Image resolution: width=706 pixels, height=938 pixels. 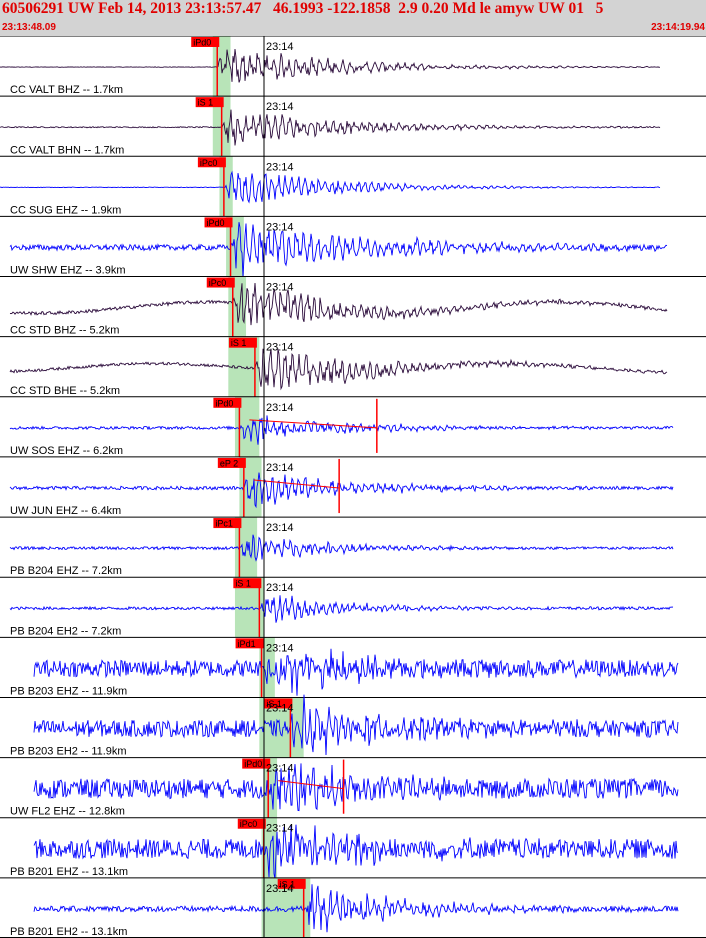 I want to click on pick-label: iPd1, so click(x=247, y=644).